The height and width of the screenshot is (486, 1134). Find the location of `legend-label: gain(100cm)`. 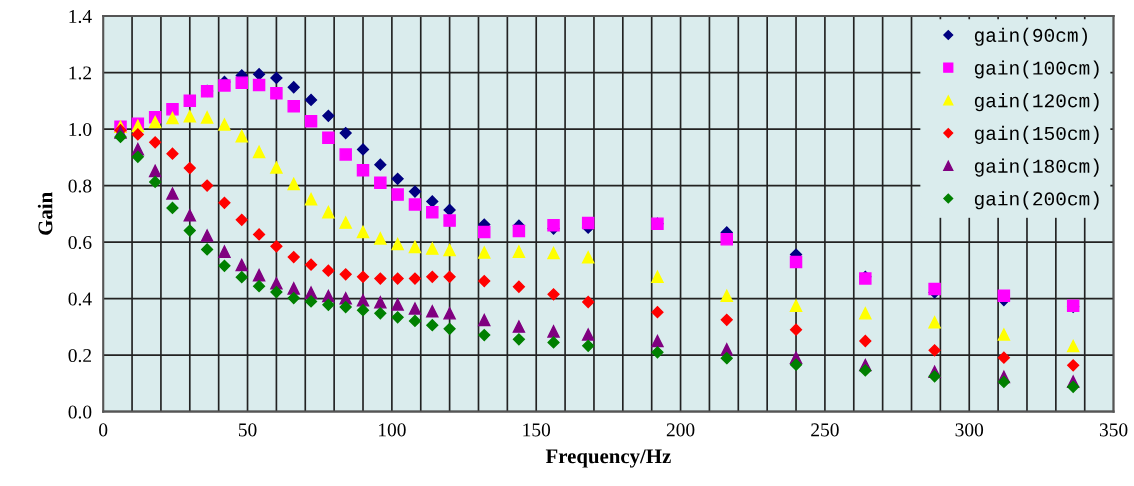

legend-label: gain(100cm) is located at coordinates (1036, 69).